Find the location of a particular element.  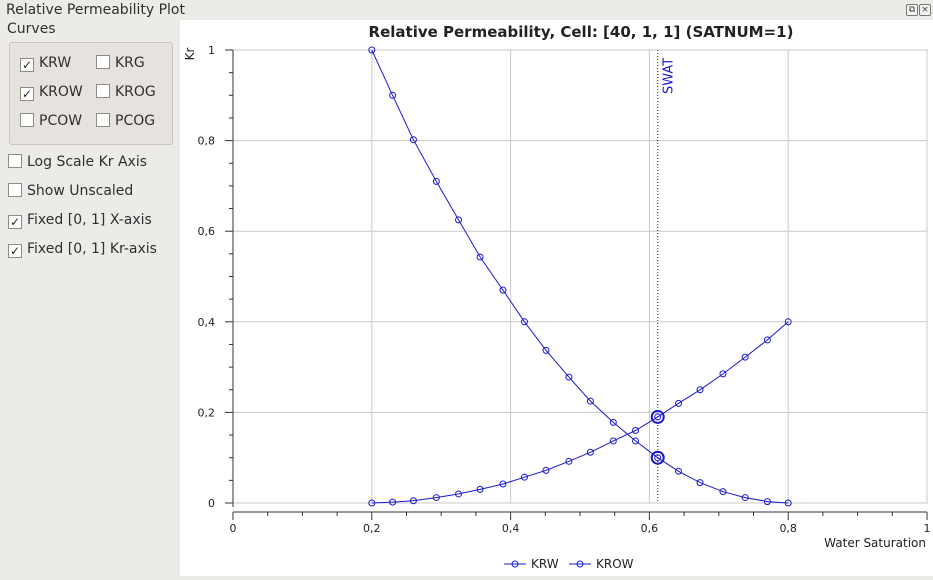

float-icon: ⧉ is located at coordinates (912, 10).